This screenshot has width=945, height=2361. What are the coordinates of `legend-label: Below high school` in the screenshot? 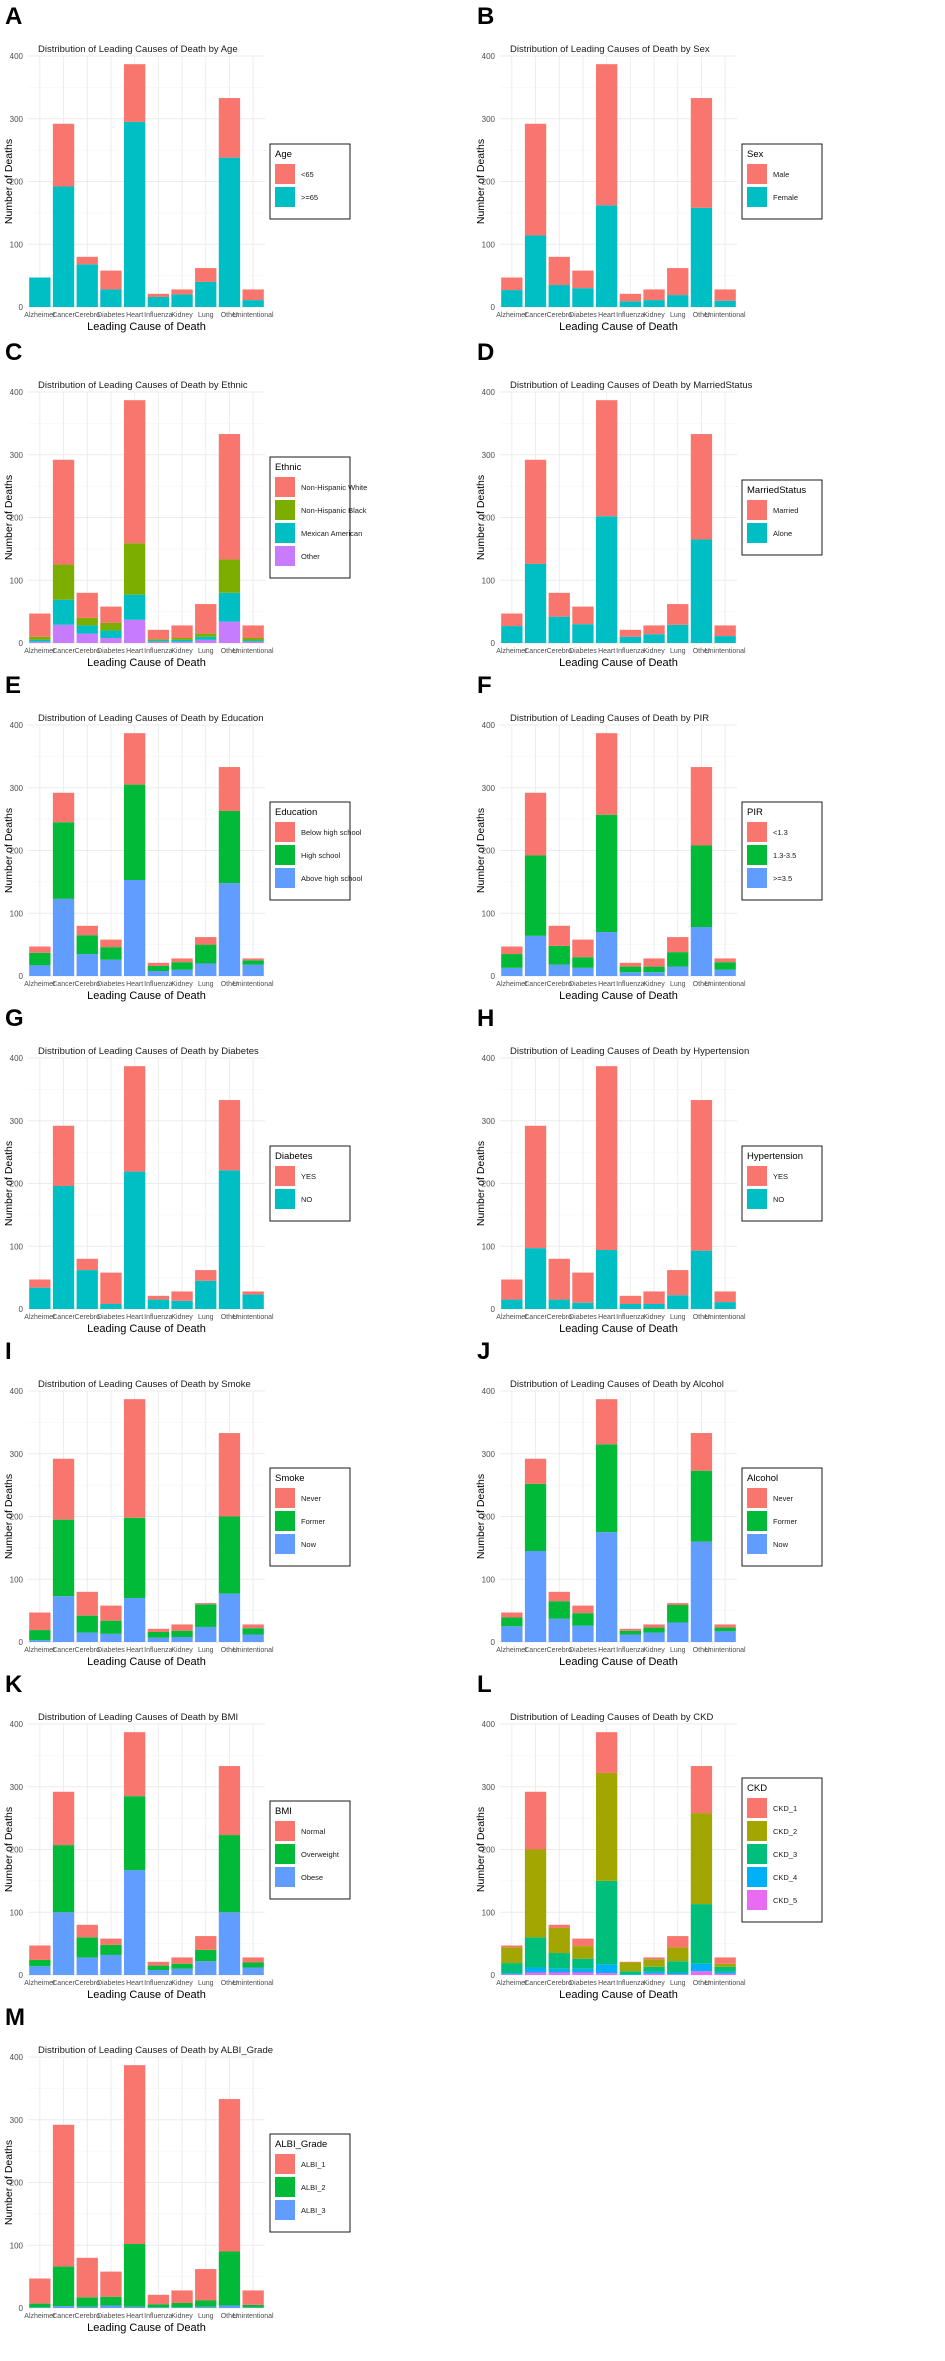 It's located at (331, 832).